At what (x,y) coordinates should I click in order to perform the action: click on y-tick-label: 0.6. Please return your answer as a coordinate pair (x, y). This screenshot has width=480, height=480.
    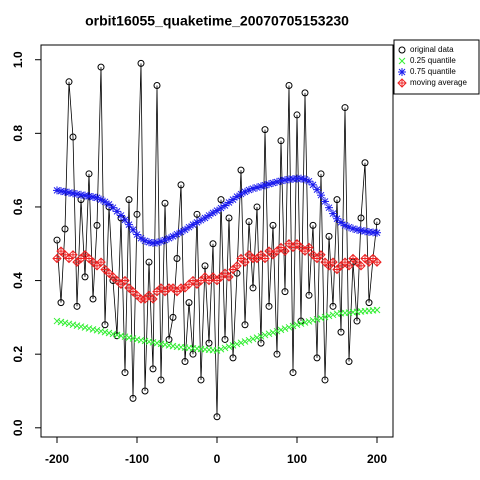
    Looking at the image, I should click on (18, 206).